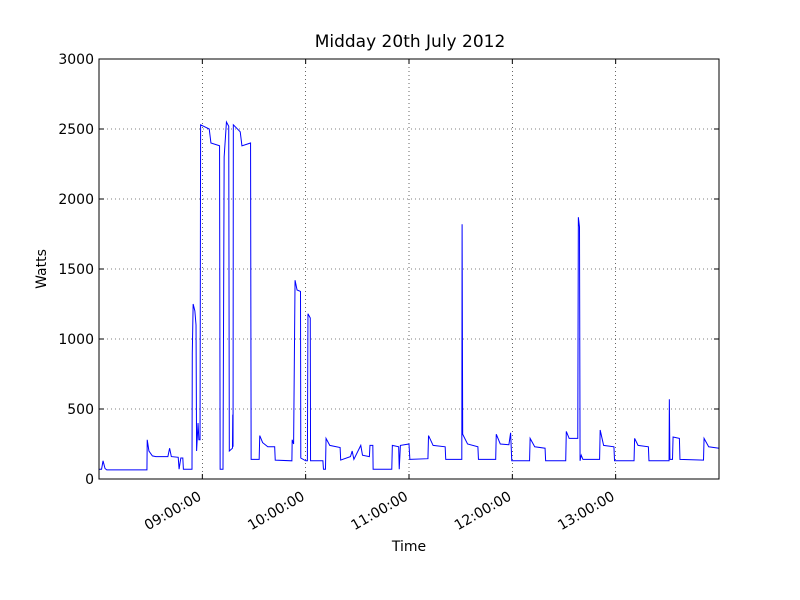  What do you see at coordinates (76, 60) in the screenshot?
I see `y-tick-label: 3000` at bounding box center [76, 60].